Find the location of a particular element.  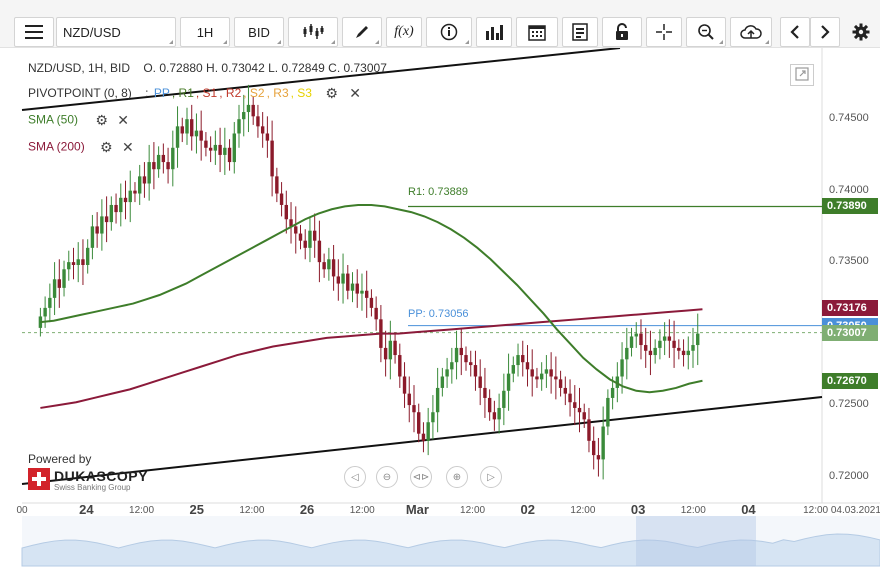

symbol-selector: NZD/USD is located at coordinates (116, 32).